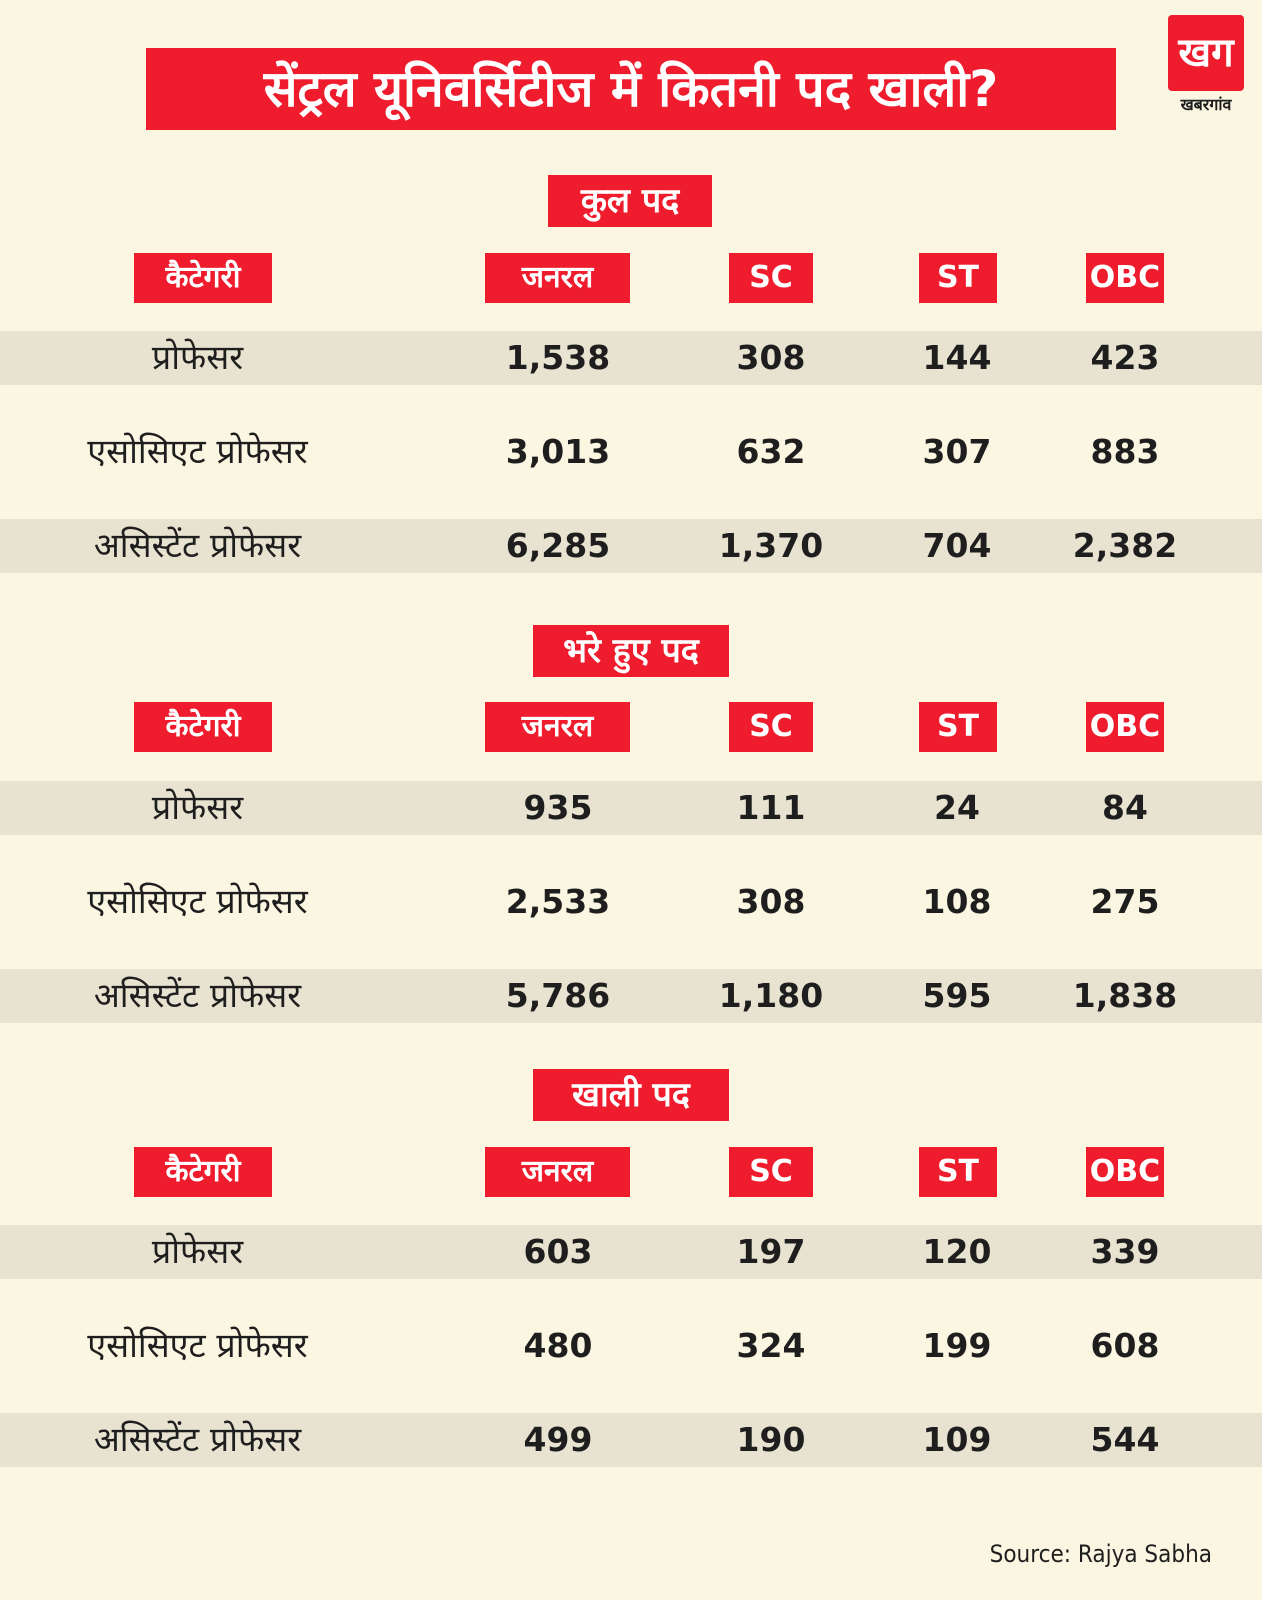 The height and width of the screenshot is (1600, 1262). I want to click on table-row: असिस्टेंट प्रोफेसर 499 190 109 544, so click(631, 1440).